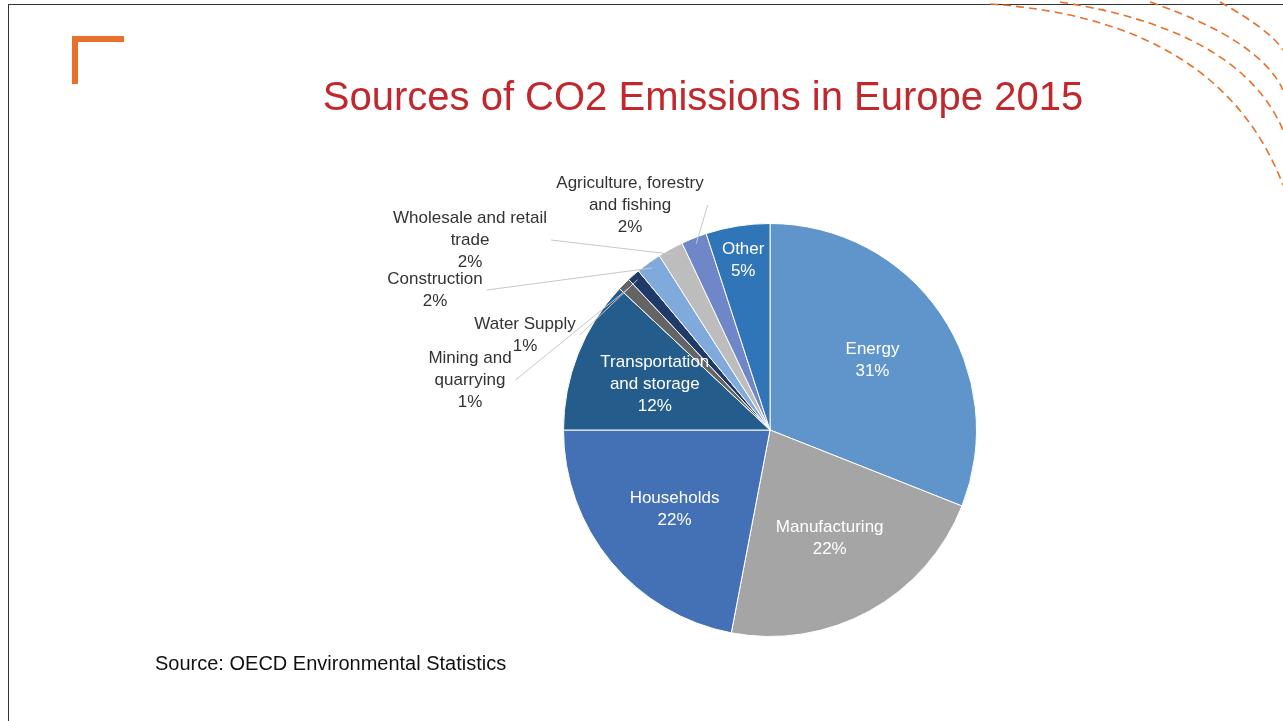 The height and width of the screenshot is (721, 1283). I want to click on slice-label: Households, so click(674, 497).